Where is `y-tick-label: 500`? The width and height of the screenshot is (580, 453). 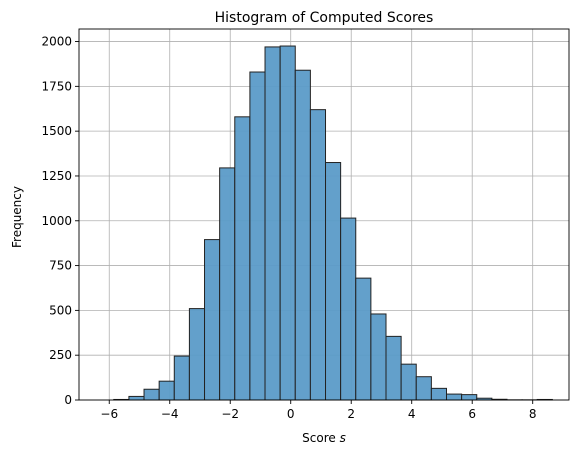 y-tick-label: 500 is located at coordinates (60, 310).